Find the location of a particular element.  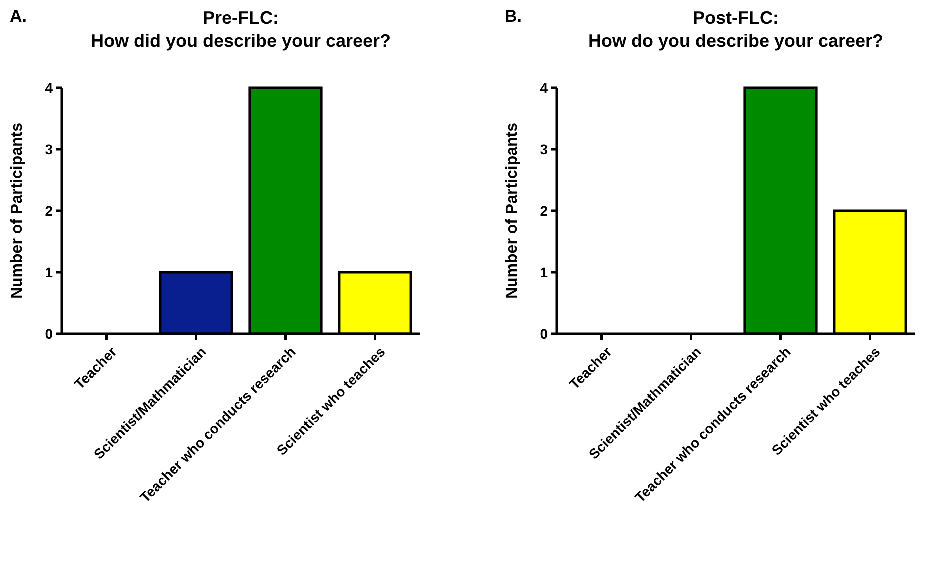

chart-title: Pre-FLC: How did you describe your career? is located at coordinates (241, 29).